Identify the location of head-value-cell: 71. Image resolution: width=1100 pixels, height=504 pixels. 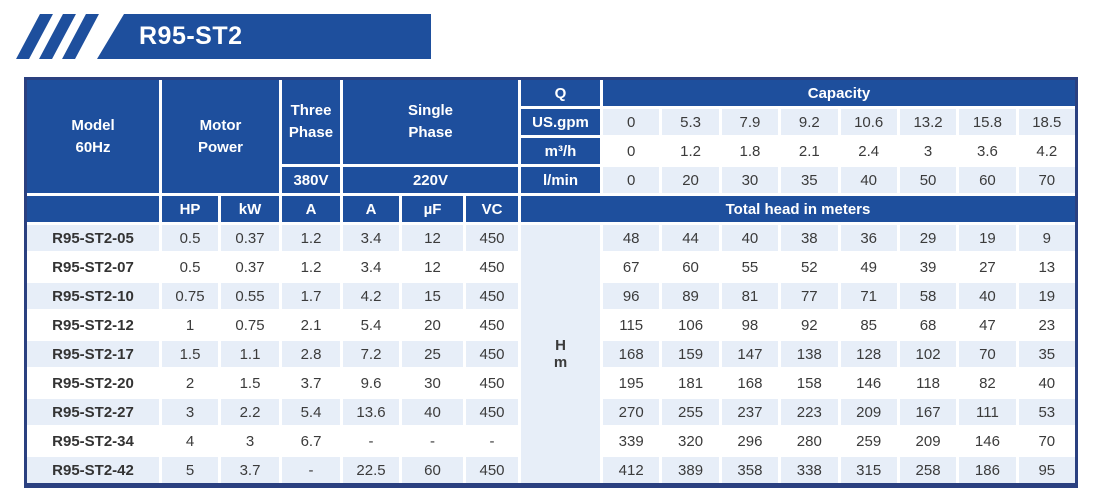
(868, 296).